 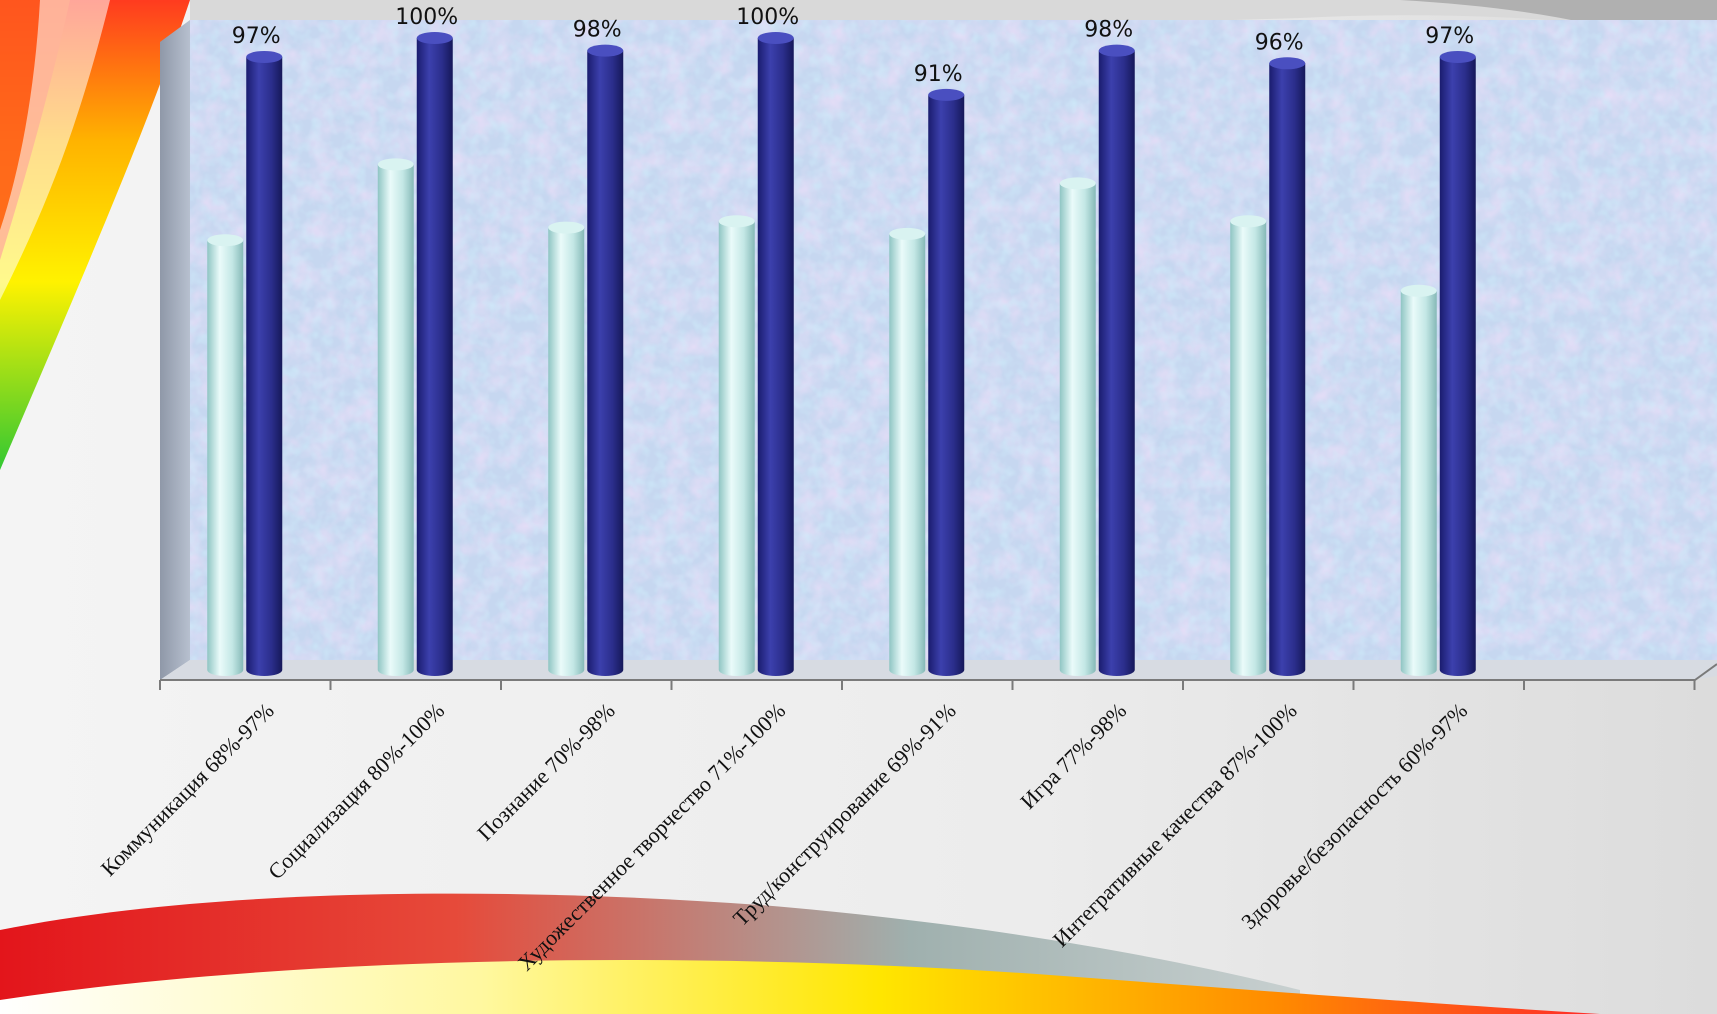 I want to click on side-wall, so click(x=175, y=350).